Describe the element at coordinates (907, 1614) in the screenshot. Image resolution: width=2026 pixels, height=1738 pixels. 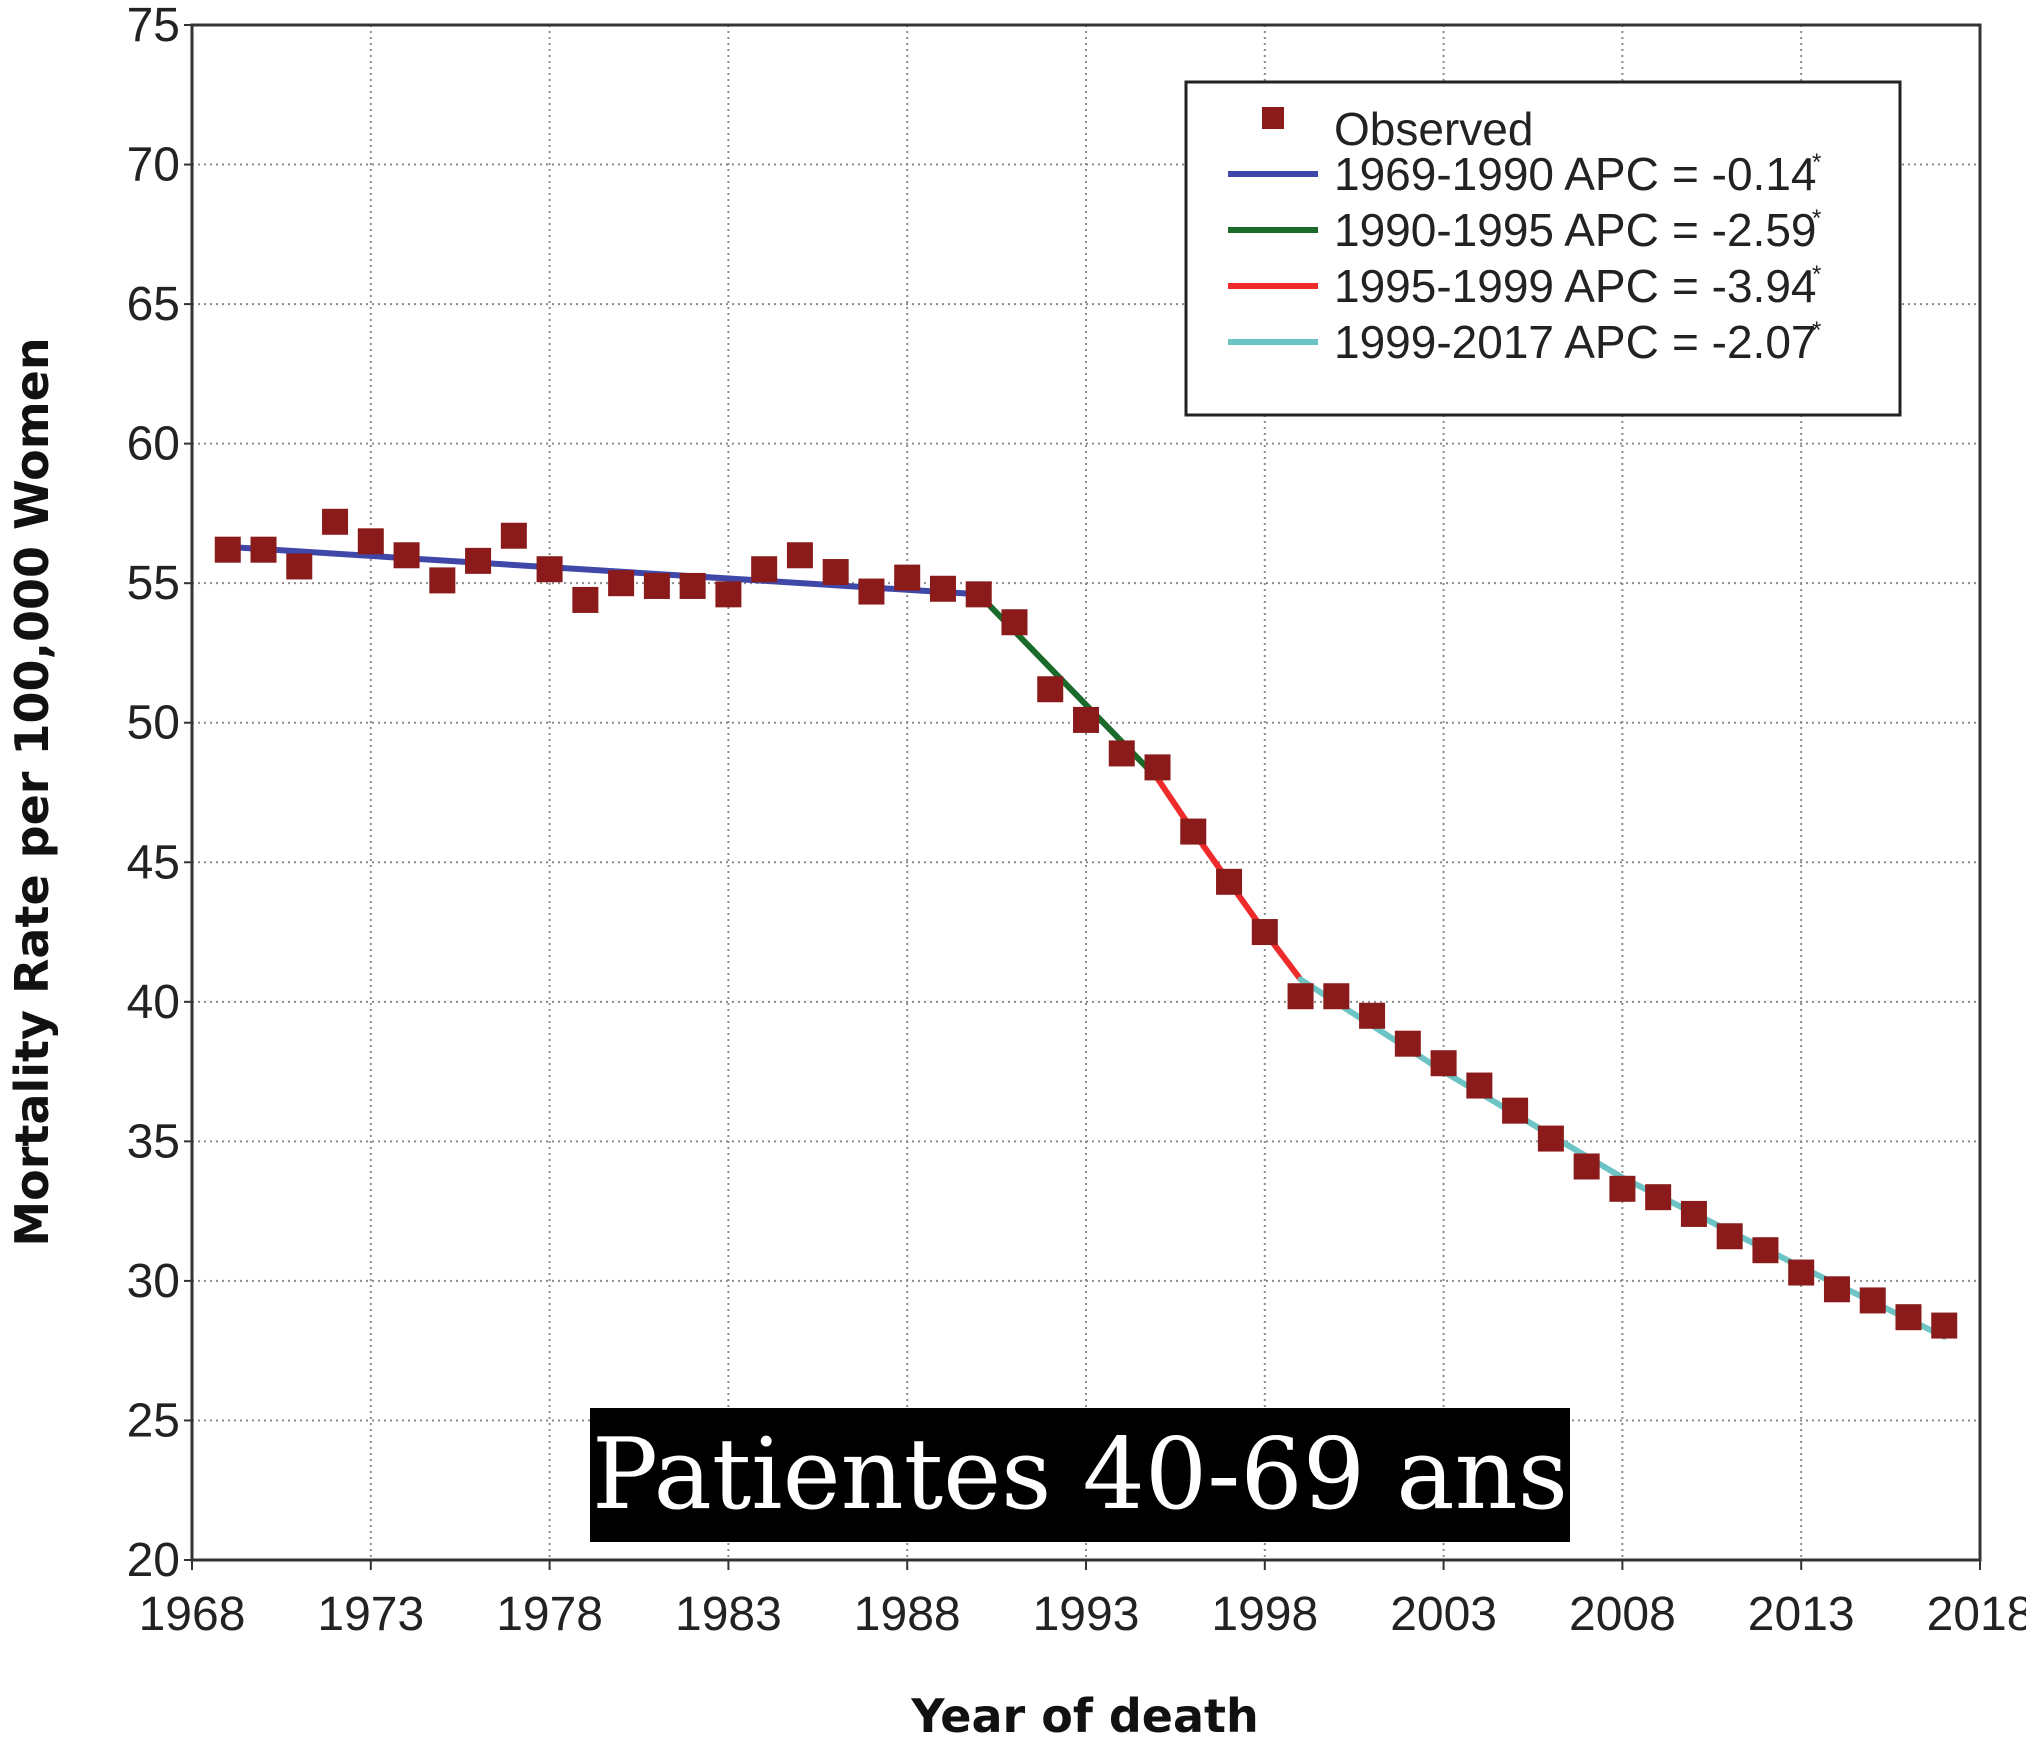
I see `x-tick-label: 1988` at that location.